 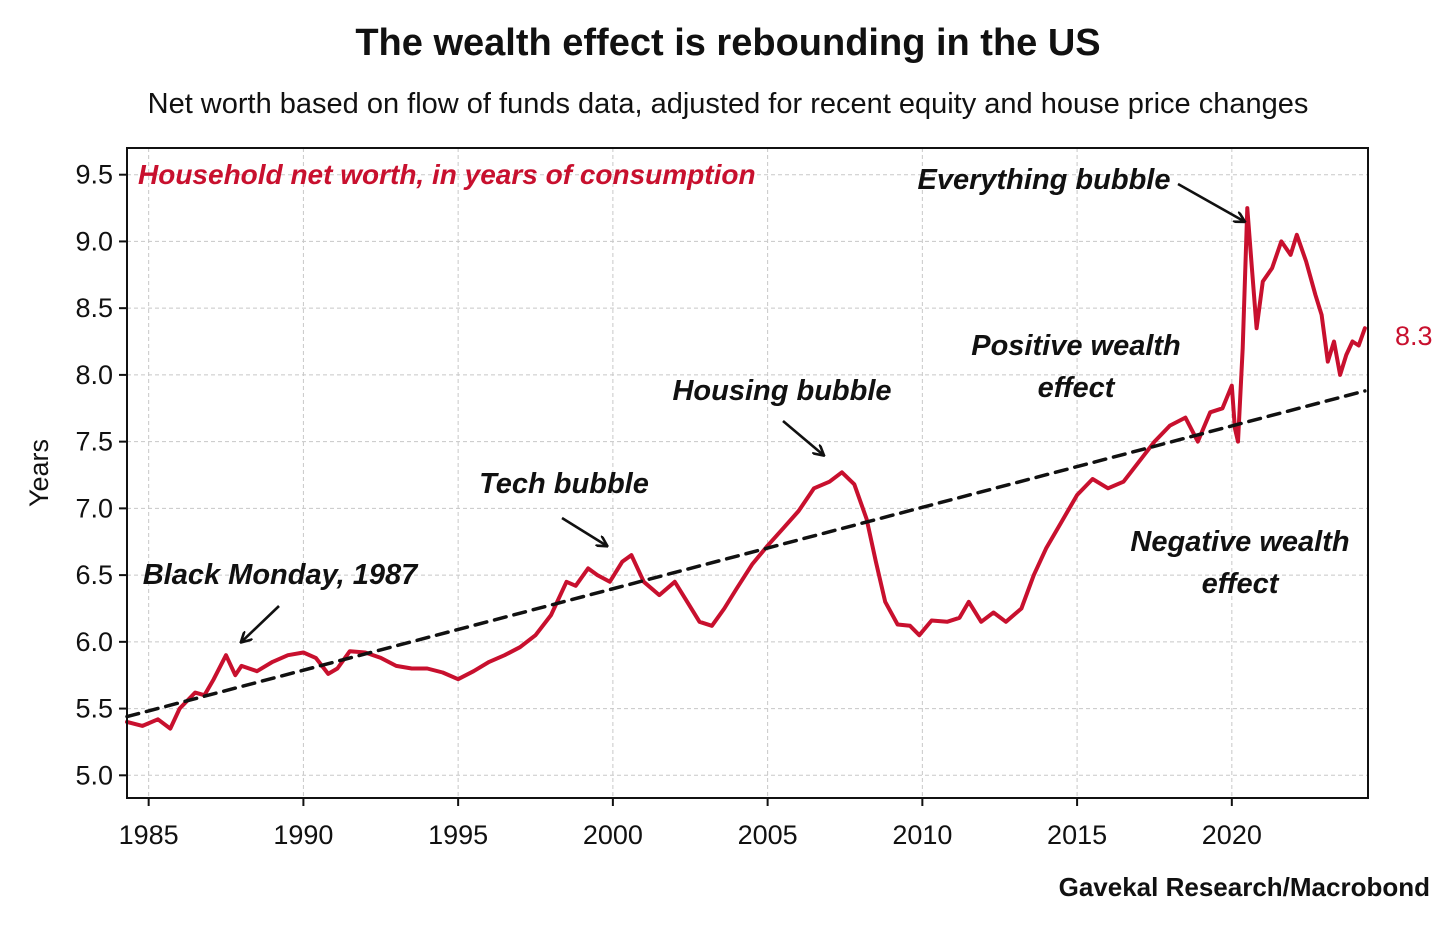 I want to click on annotation-line: Positive wealth, so click(x=1076, y=346).